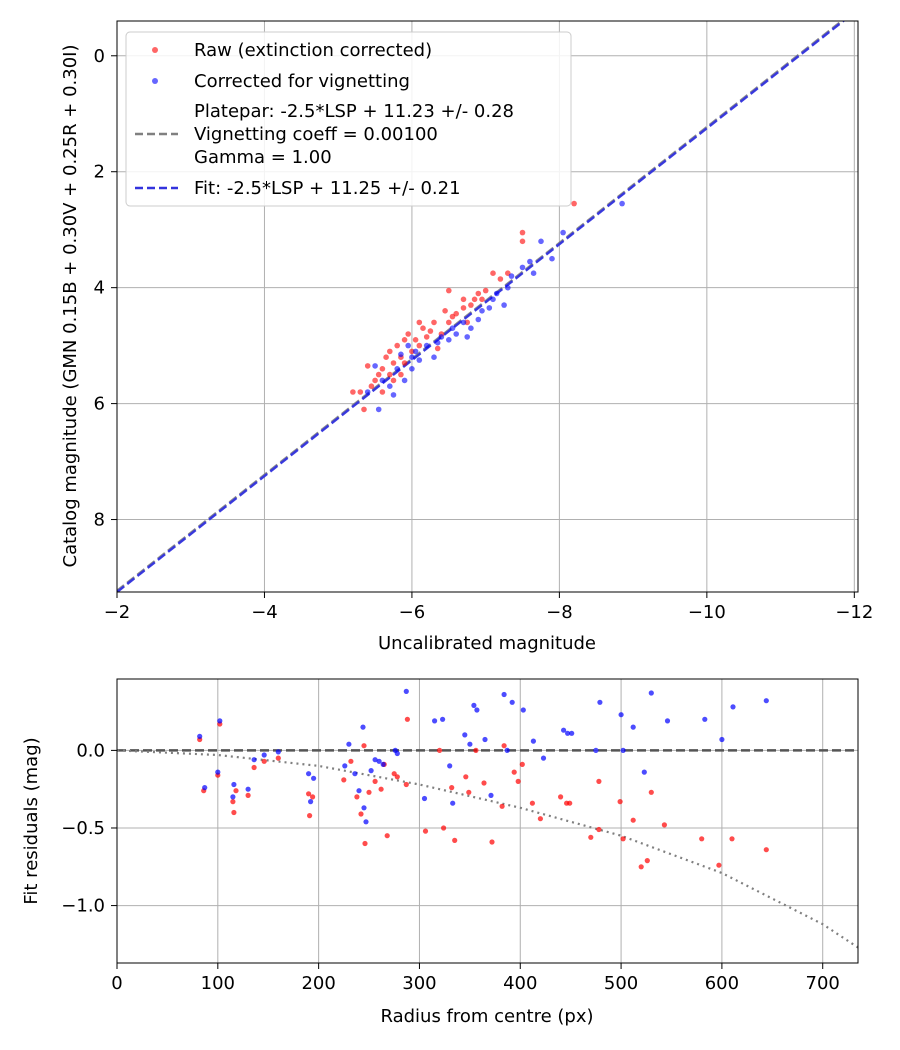 Image resolution: width=900 pixels, height=1050 pixels. What do you see at coordinates (318, 983) in the screenshot?
I see `bot-x-tick-label: 200` at bounding box center [318, 983].